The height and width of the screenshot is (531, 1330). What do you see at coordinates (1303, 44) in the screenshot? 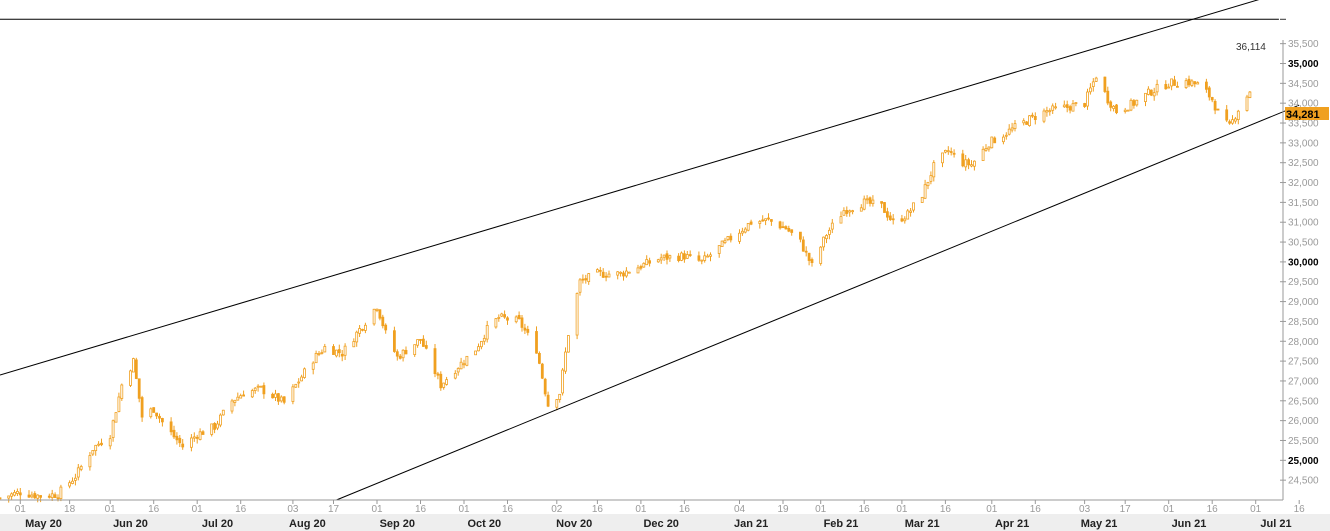
I see `y-tick-label: 35,500` at bounding box center [1303, 44].